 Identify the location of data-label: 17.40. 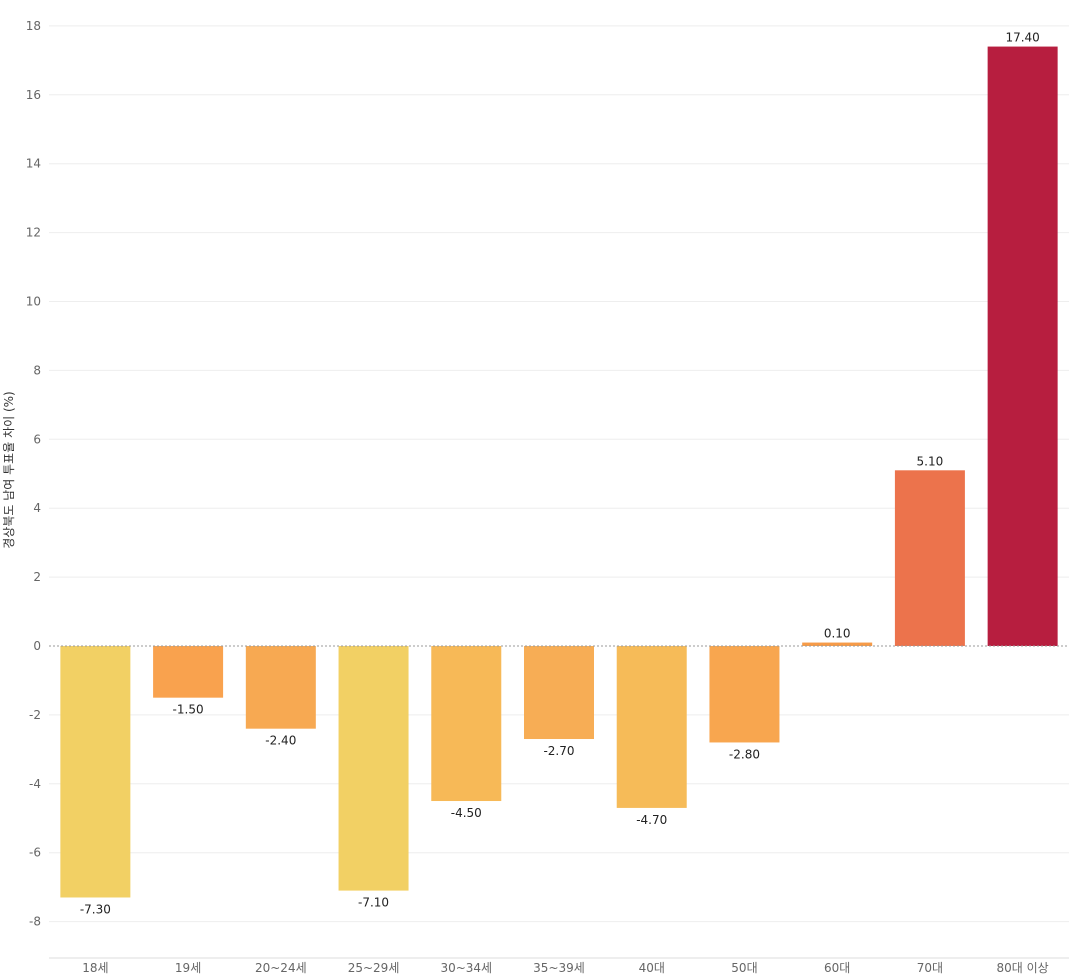
(1022, 38).